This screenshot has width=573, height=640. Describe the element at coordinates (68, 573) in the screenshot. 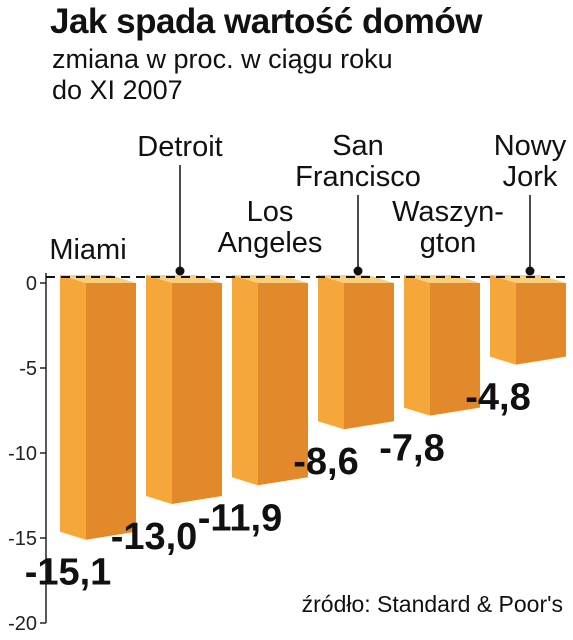

I see `value-label: -15,1` at that location.